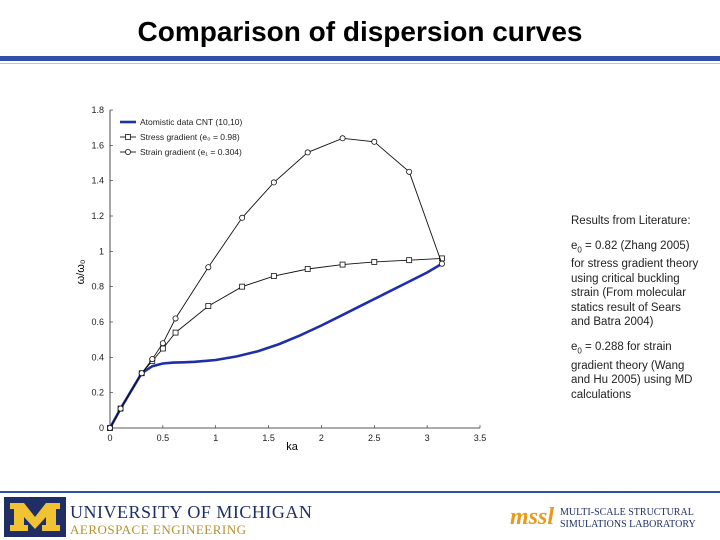  I want to click on title-divider-thin, so click(360, 63).